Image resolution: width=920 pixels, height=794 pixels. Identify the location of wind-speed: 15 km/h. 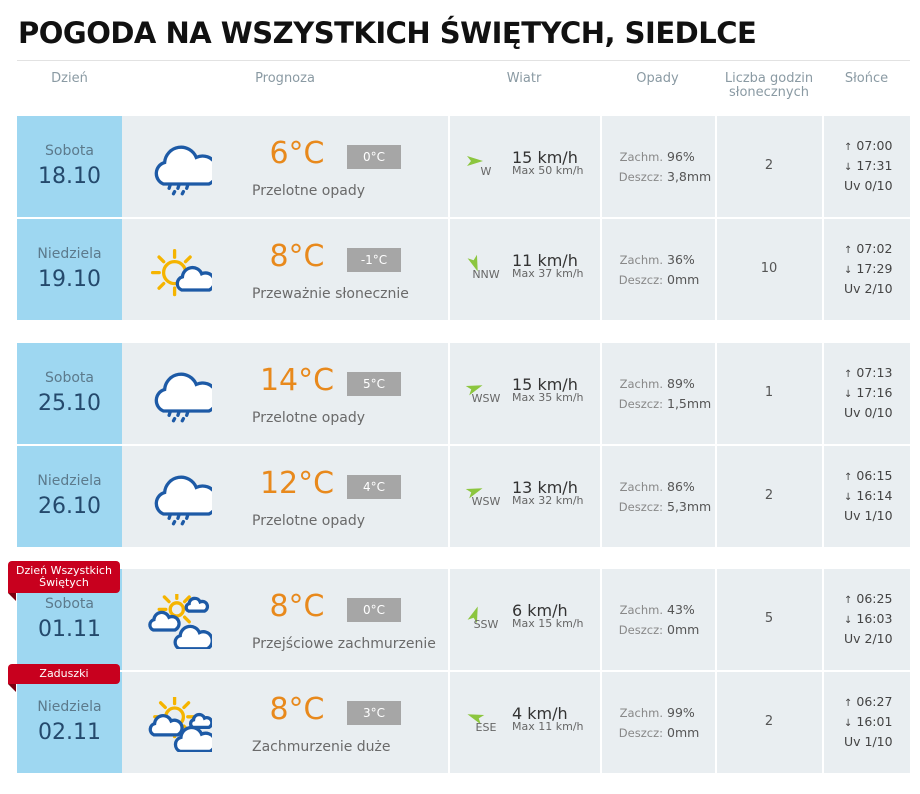
(545, 384).